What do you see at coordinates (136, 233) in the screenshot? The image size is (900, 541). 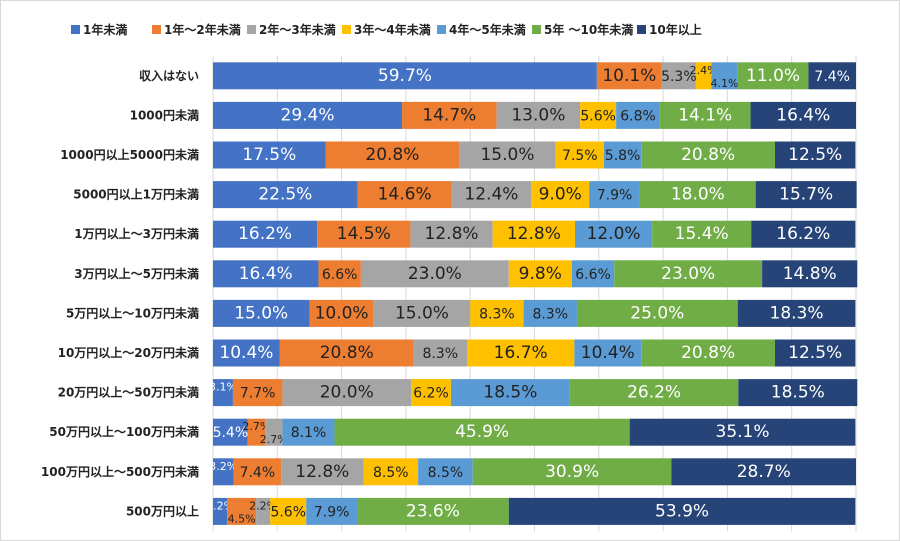 I see `category-label: 1万円以上～3万円未満` at bounding box center [136, 233].